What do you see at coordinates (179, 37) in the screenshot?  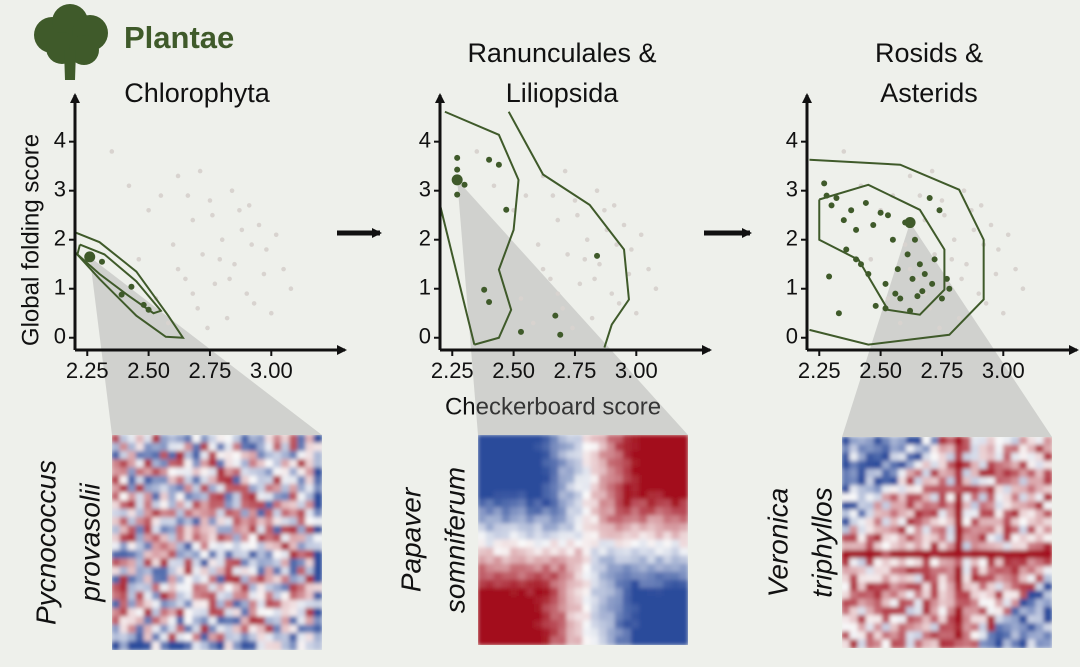 I see `header: Plantae` at bounding box center [179, 37].